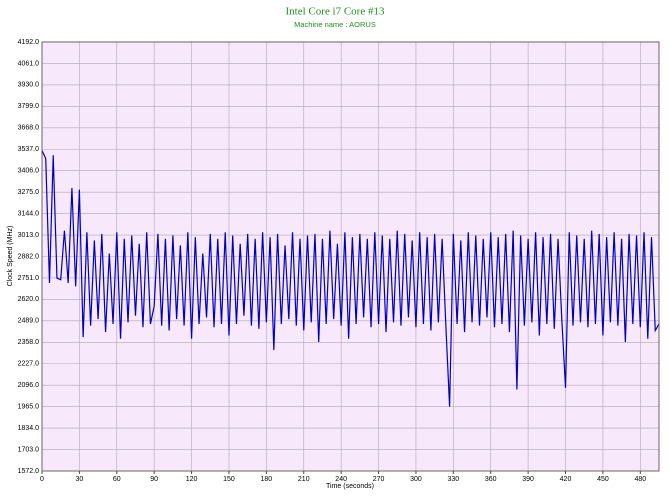 This screenshot has height=502, width=670. Describe the element at coordinates (79, 479) in the screenshot. I see `x-tick-label: 30` at that location.